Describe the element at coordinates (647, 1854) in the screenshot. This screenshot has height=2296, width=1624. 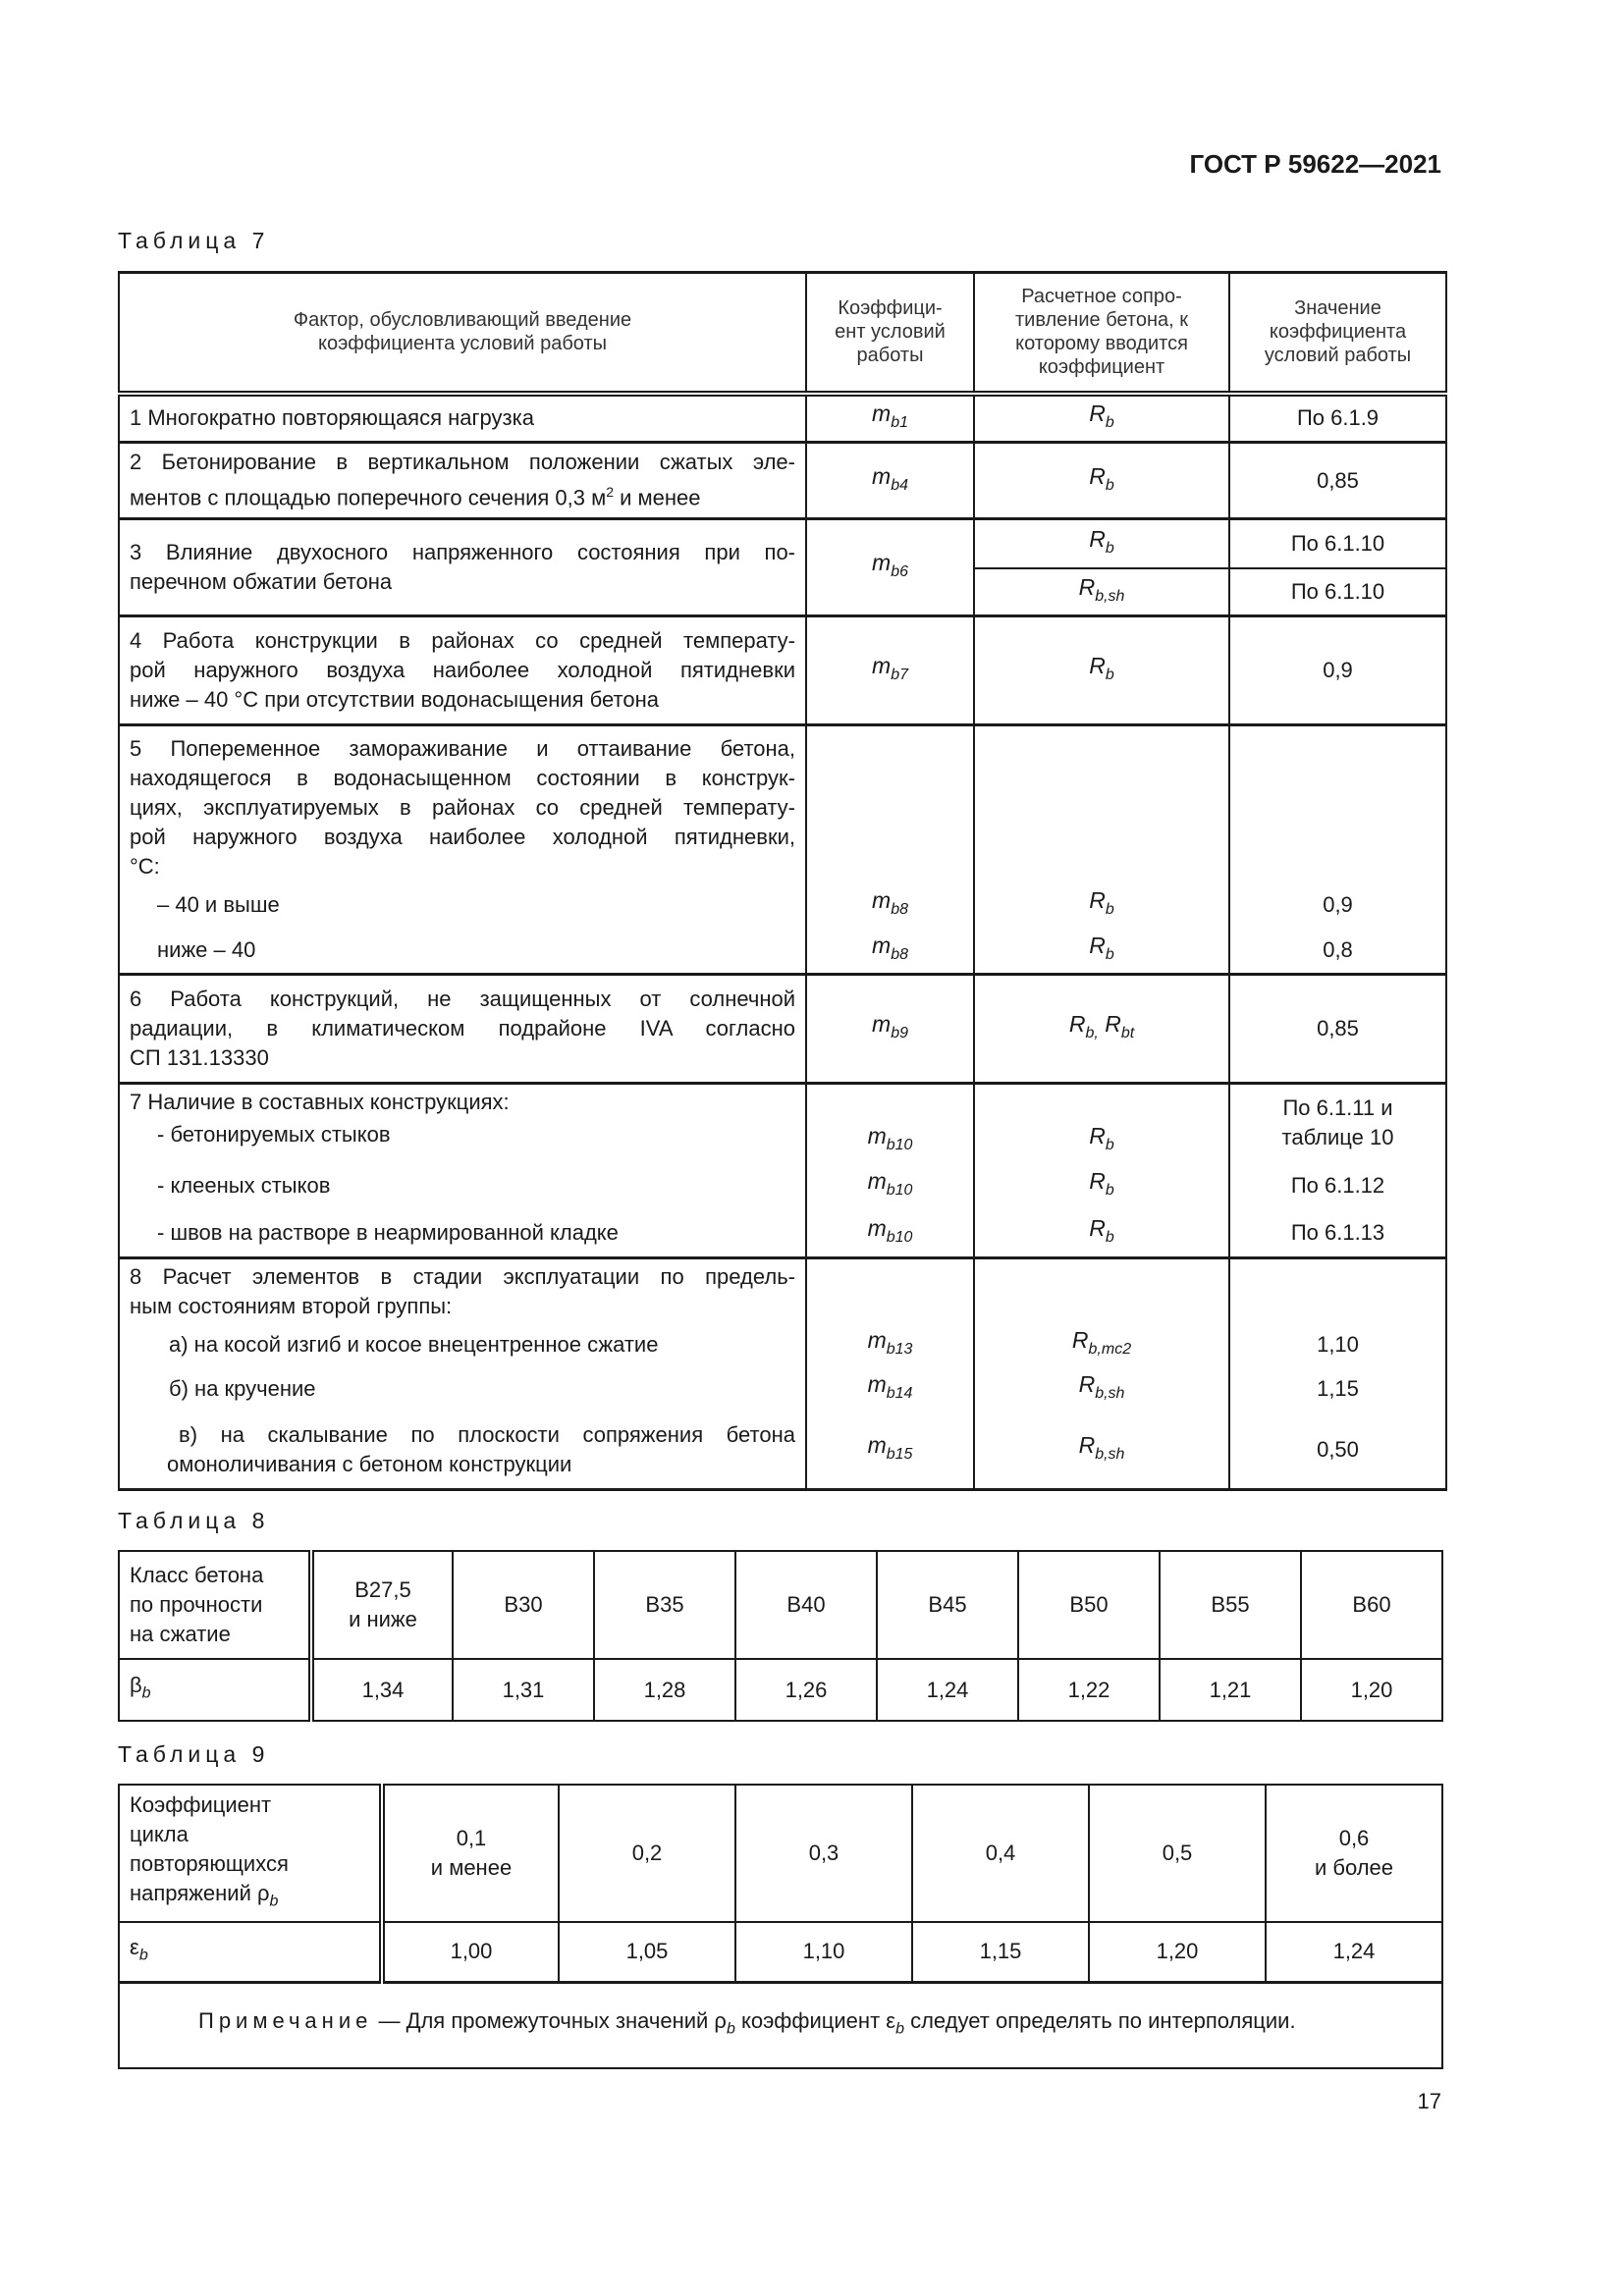
I see `rho-cell: 0,2` at that location.